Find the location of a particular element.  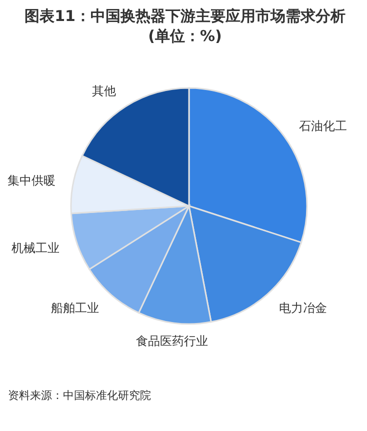

slice-label: 集中供暖 is located at coordinates (31, 181).